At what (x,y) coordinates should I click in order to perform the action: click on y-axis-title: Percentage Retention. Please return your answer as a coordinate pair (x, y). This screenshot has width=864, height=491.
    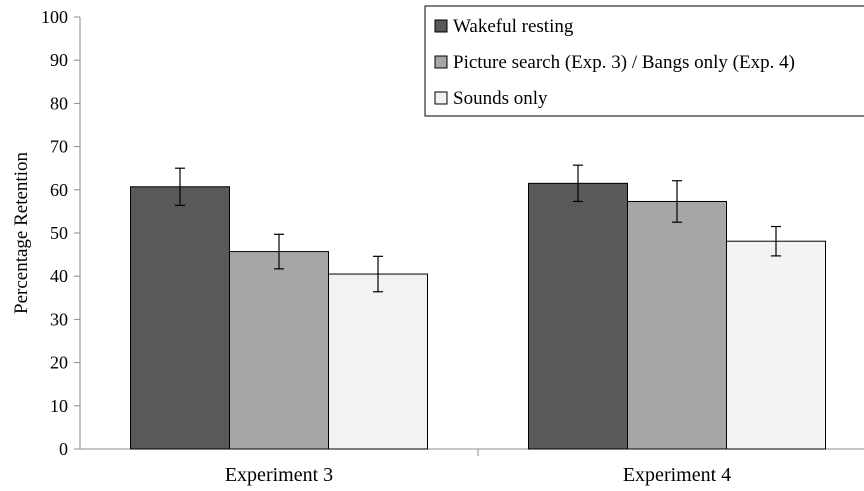
    Looking at the image, I should click on (21, 233).